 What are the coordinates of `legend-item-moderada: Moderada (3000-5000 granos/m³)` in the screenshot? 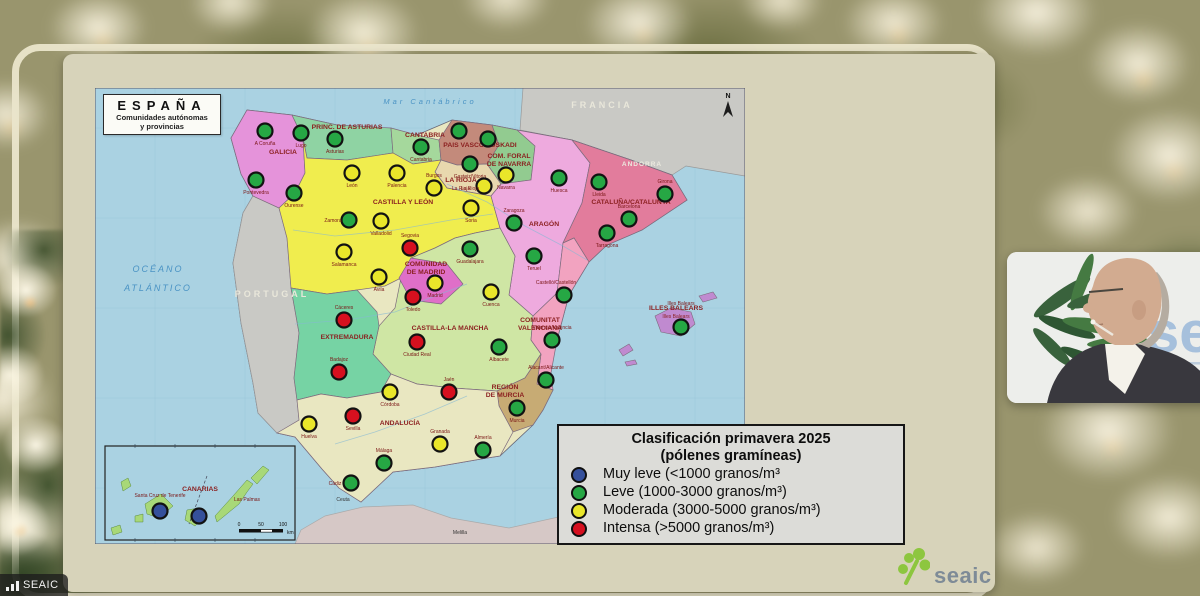 It's located at (731, 510).